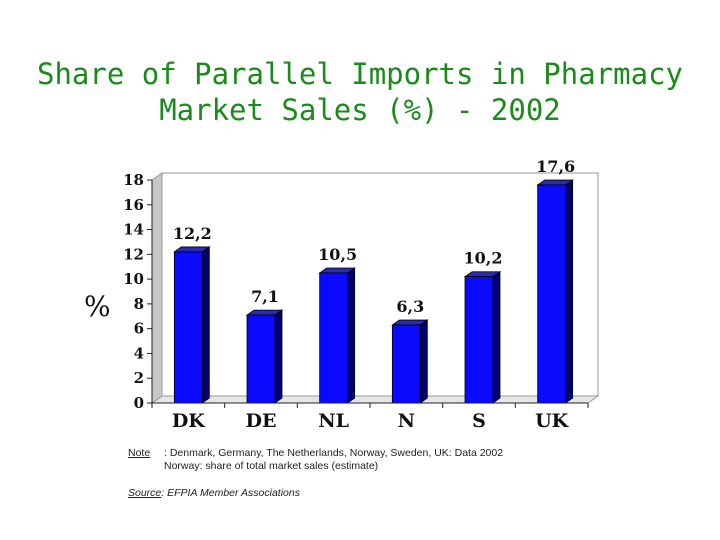 The image size is (720, 540). What do you see at coordinates (370, 417) in the screenshot?
I see `x-axis: DK DE NL N S UK` at bounding box center [370, 417].